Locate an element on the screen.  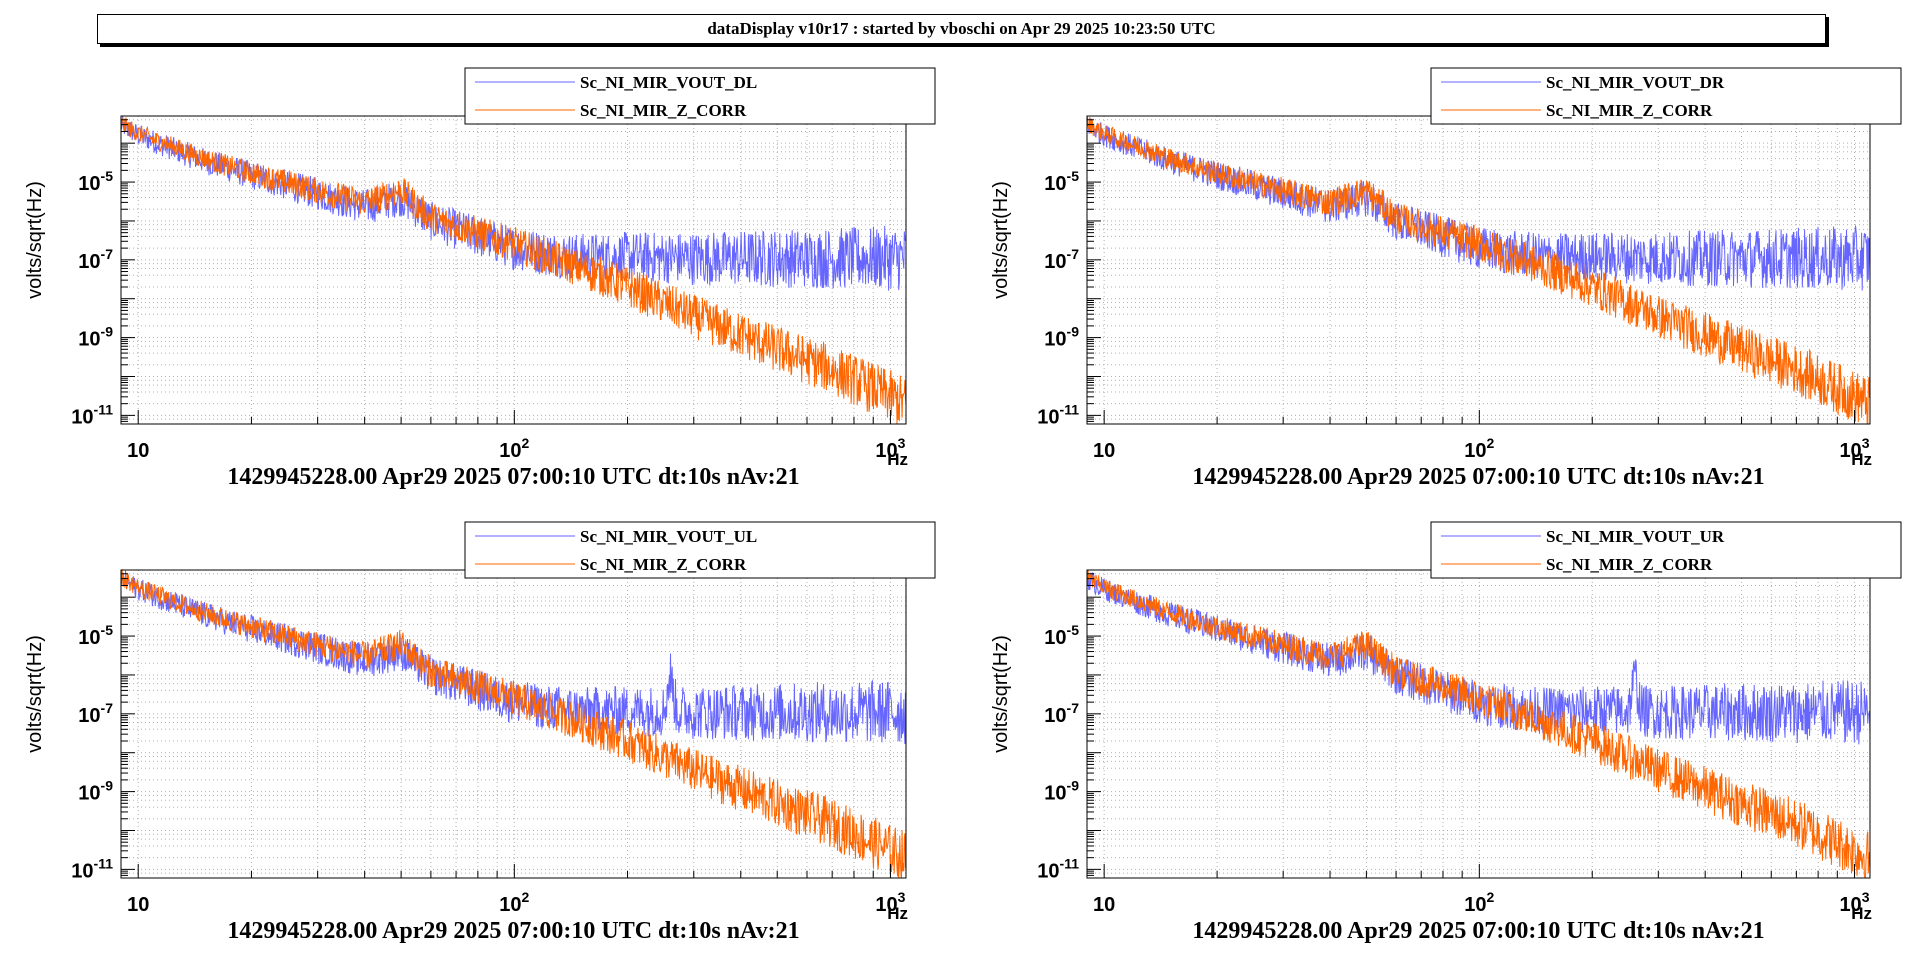
plot-frame is located at coordinates (513, 724).